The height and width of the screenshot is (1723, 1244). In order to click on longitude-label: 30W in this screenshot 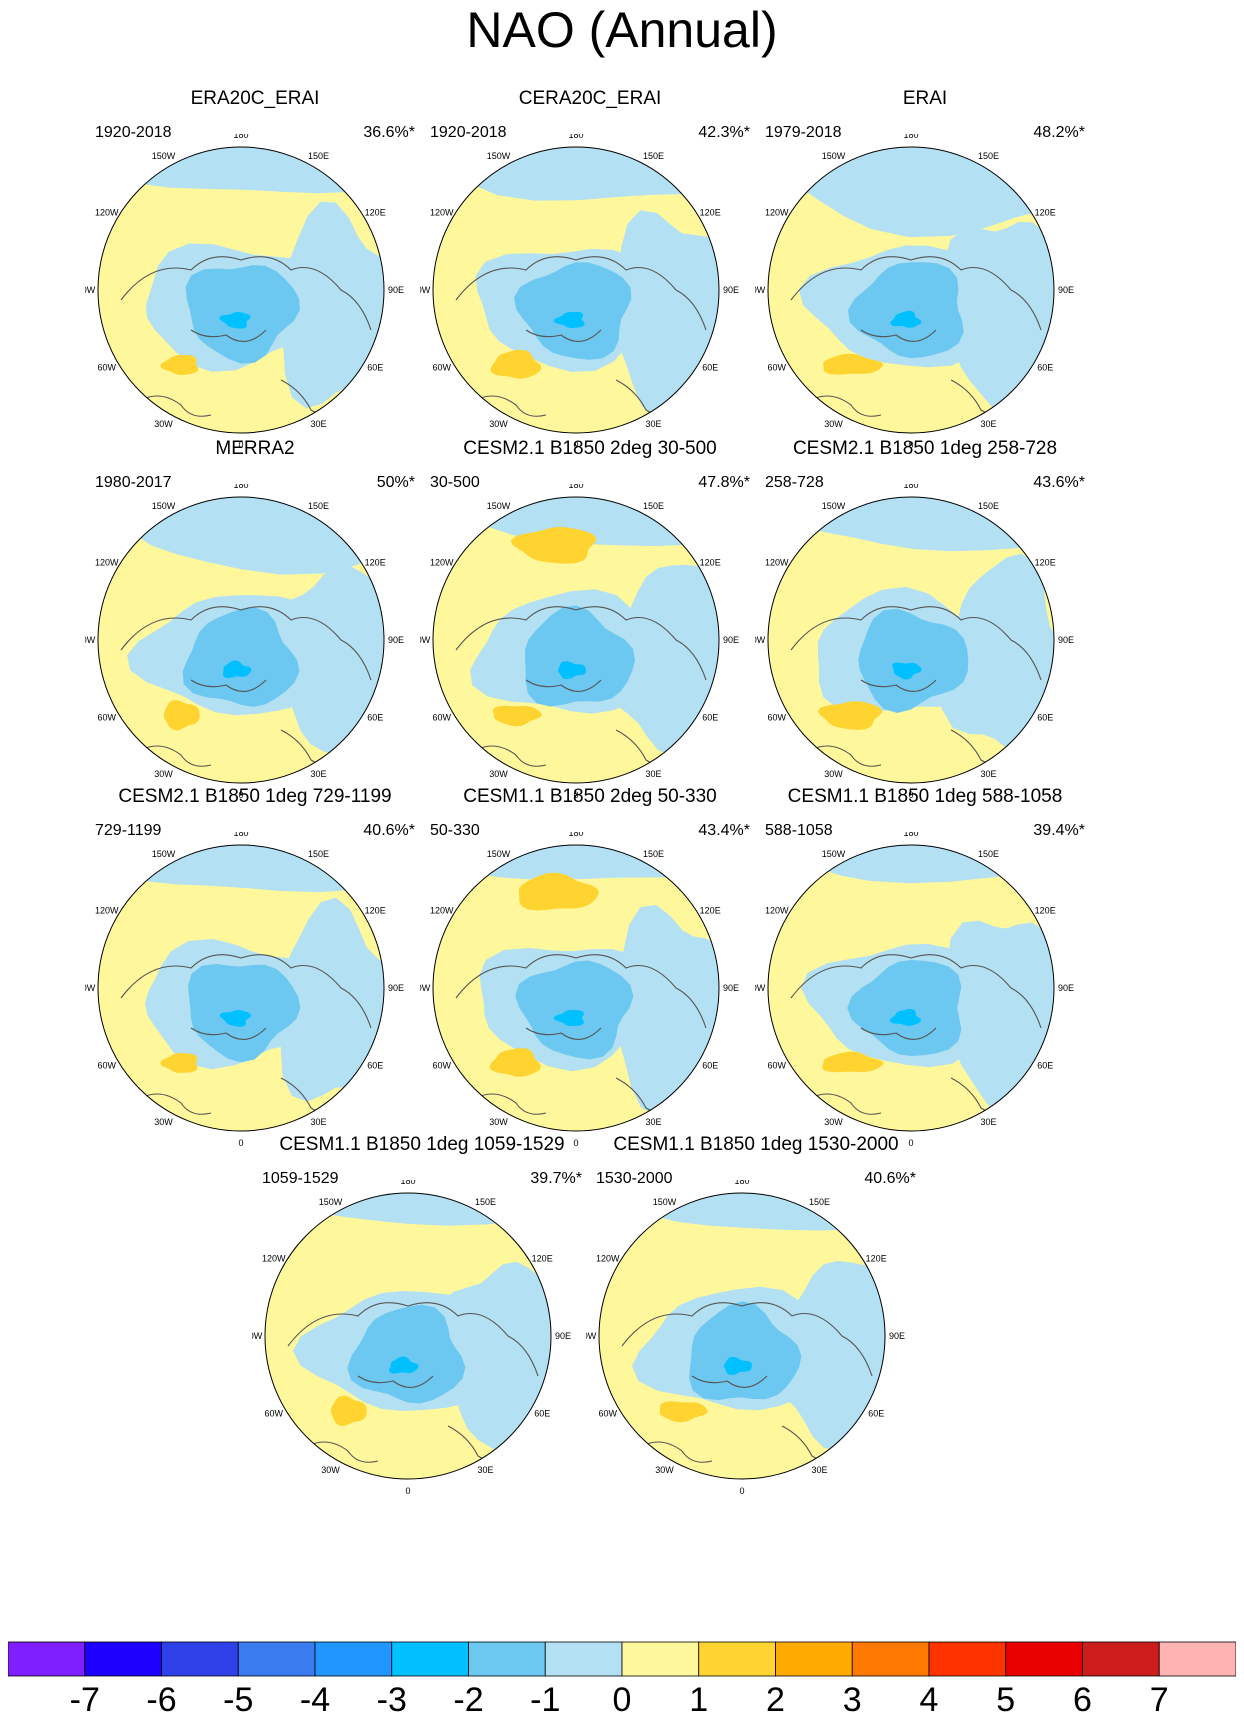, I will do `click(163, 774)`.